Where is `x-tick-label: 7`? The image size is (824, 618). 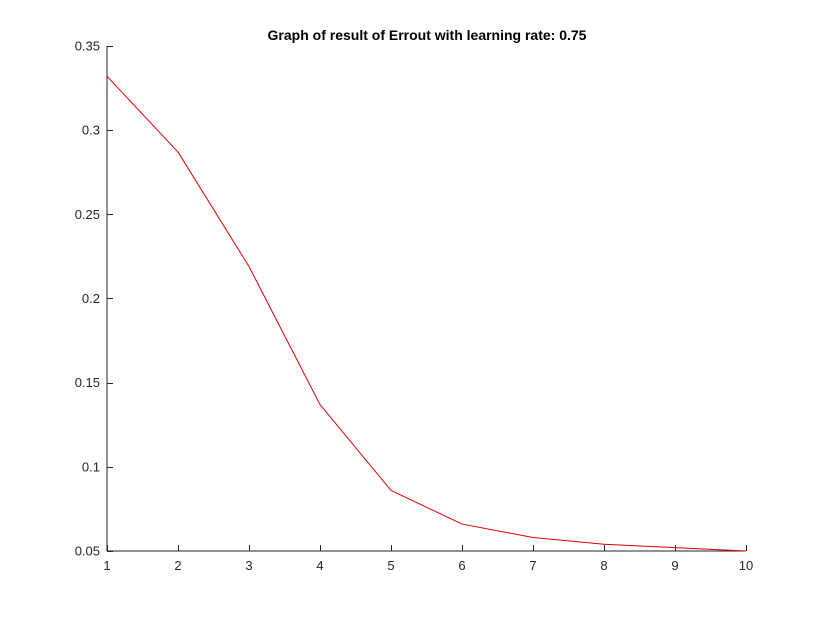
x-tick-label: 7 is located at coordinates (532, 565).